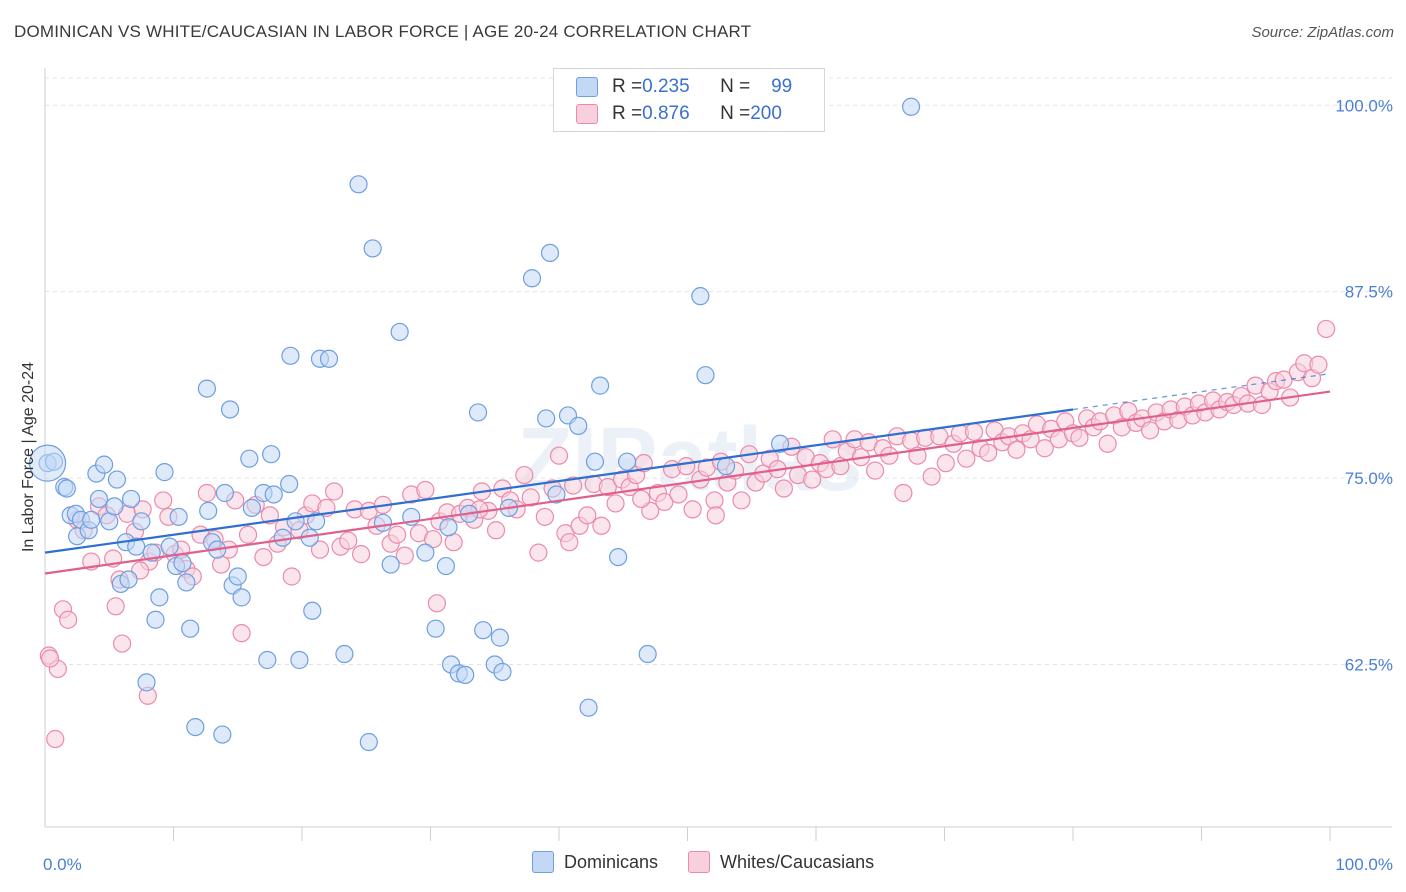 The width and height of the screenshot is (1406, 892). Describe the element at coordinates (559, 481) in the screenshot. I see `trend-line` at that location.